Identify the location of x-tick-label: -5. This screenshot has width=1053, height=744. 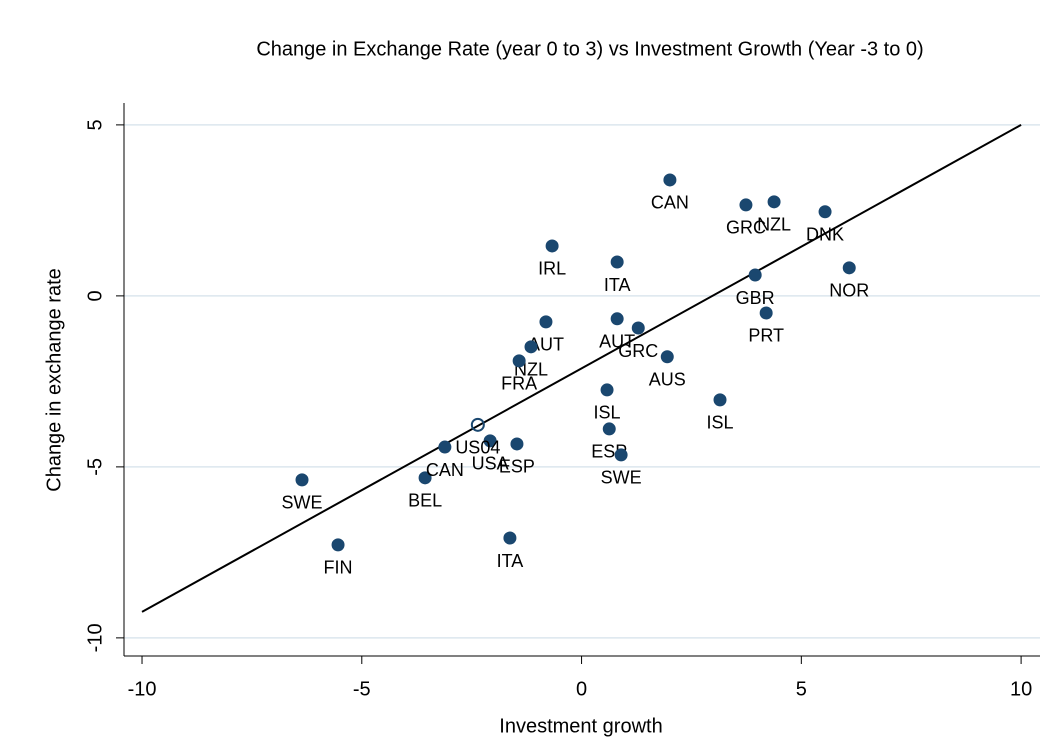
(362, 689).